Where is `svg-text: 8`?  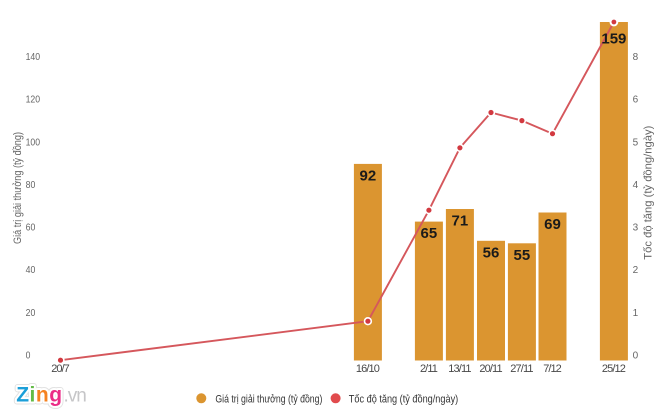 svg-text: 8 is located at coordinates (636, 57).